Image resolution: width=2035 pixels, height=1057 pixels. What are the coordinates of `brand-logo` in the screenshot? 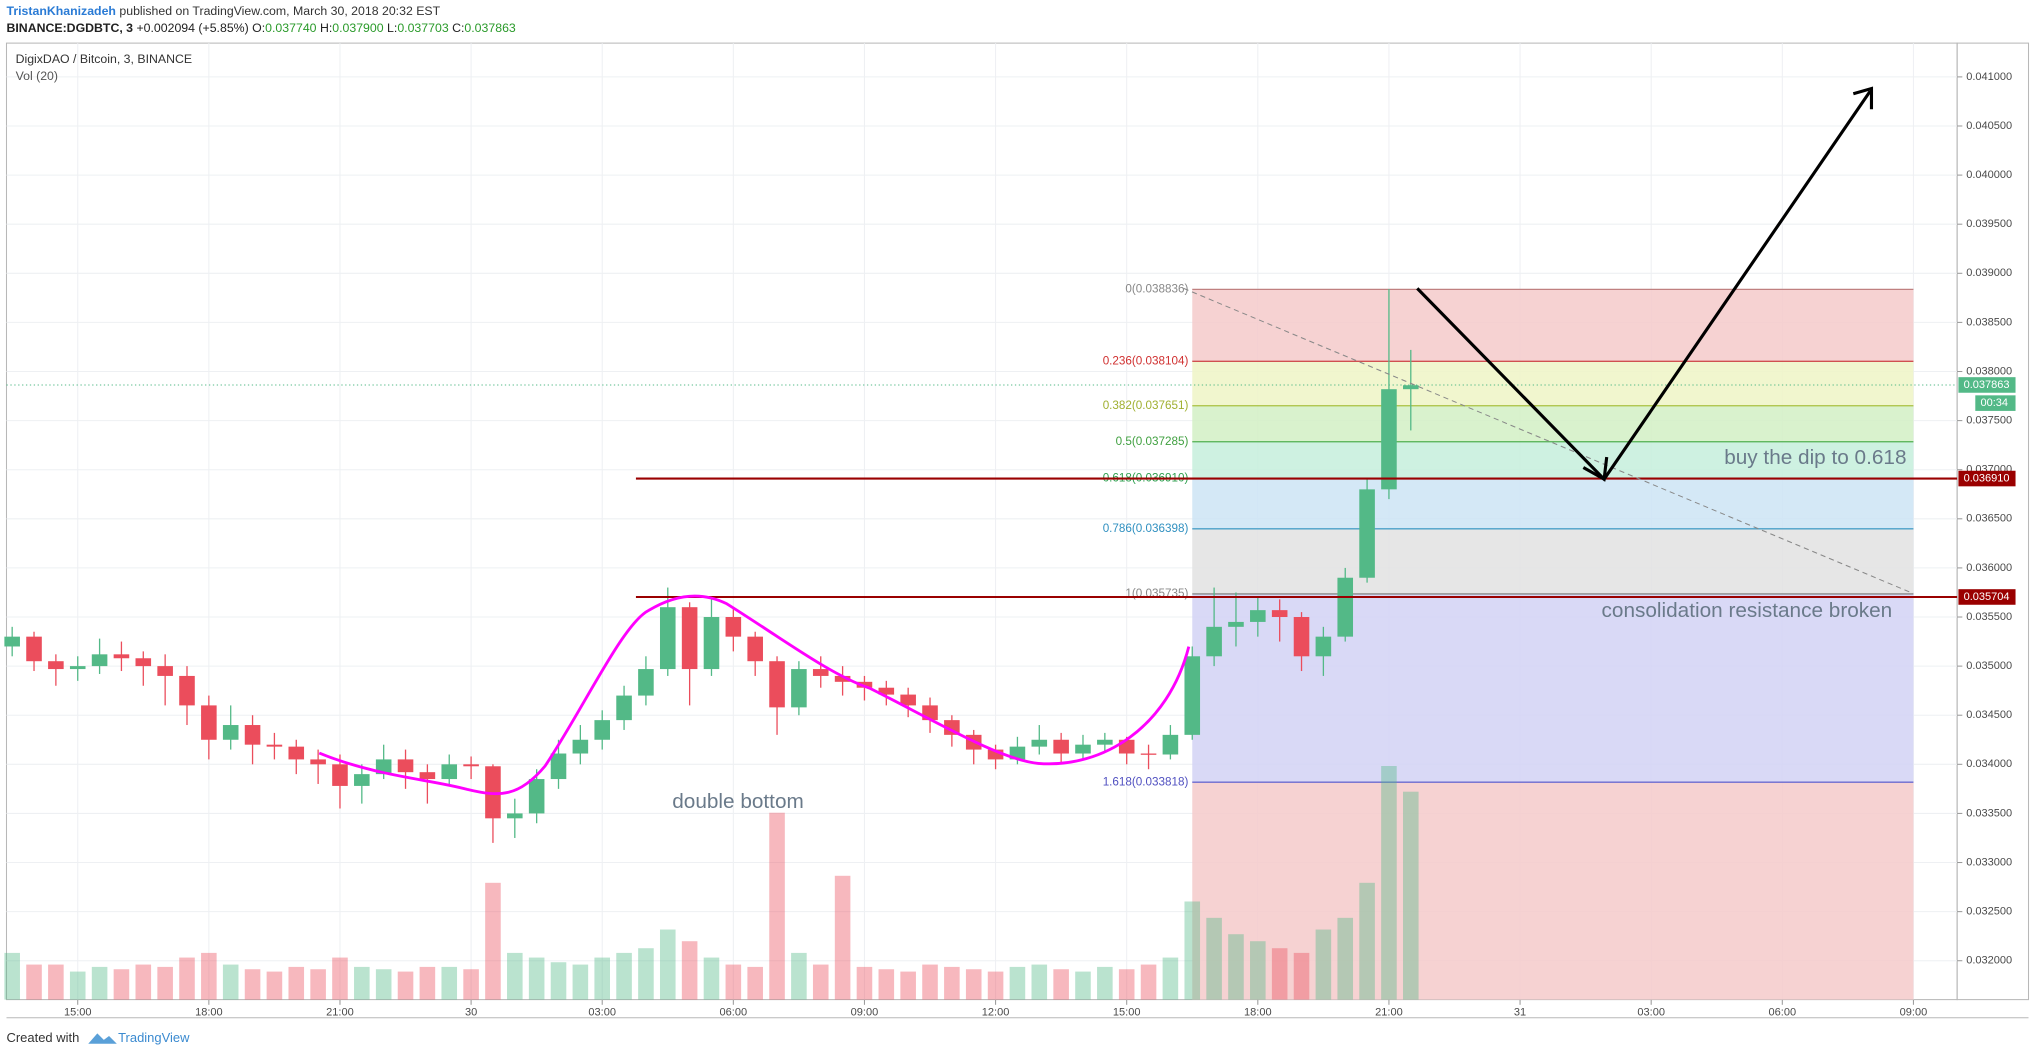 It's located at (102, 1038).